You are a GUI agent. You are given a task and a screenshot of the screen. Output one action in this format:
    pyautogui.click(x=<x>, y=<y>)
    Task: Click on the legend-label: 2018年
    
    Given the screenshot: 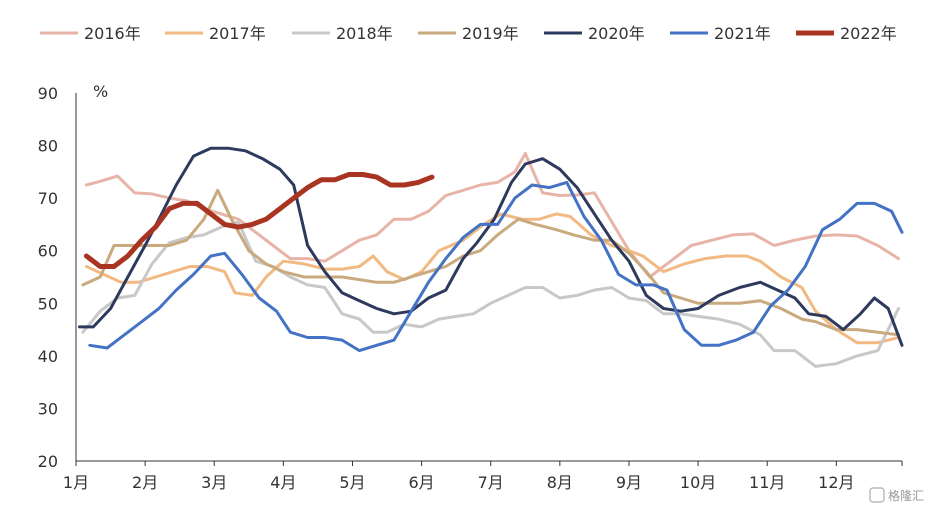 What is the action you would take?
    pyautogui.click(x=364, y=33)
    